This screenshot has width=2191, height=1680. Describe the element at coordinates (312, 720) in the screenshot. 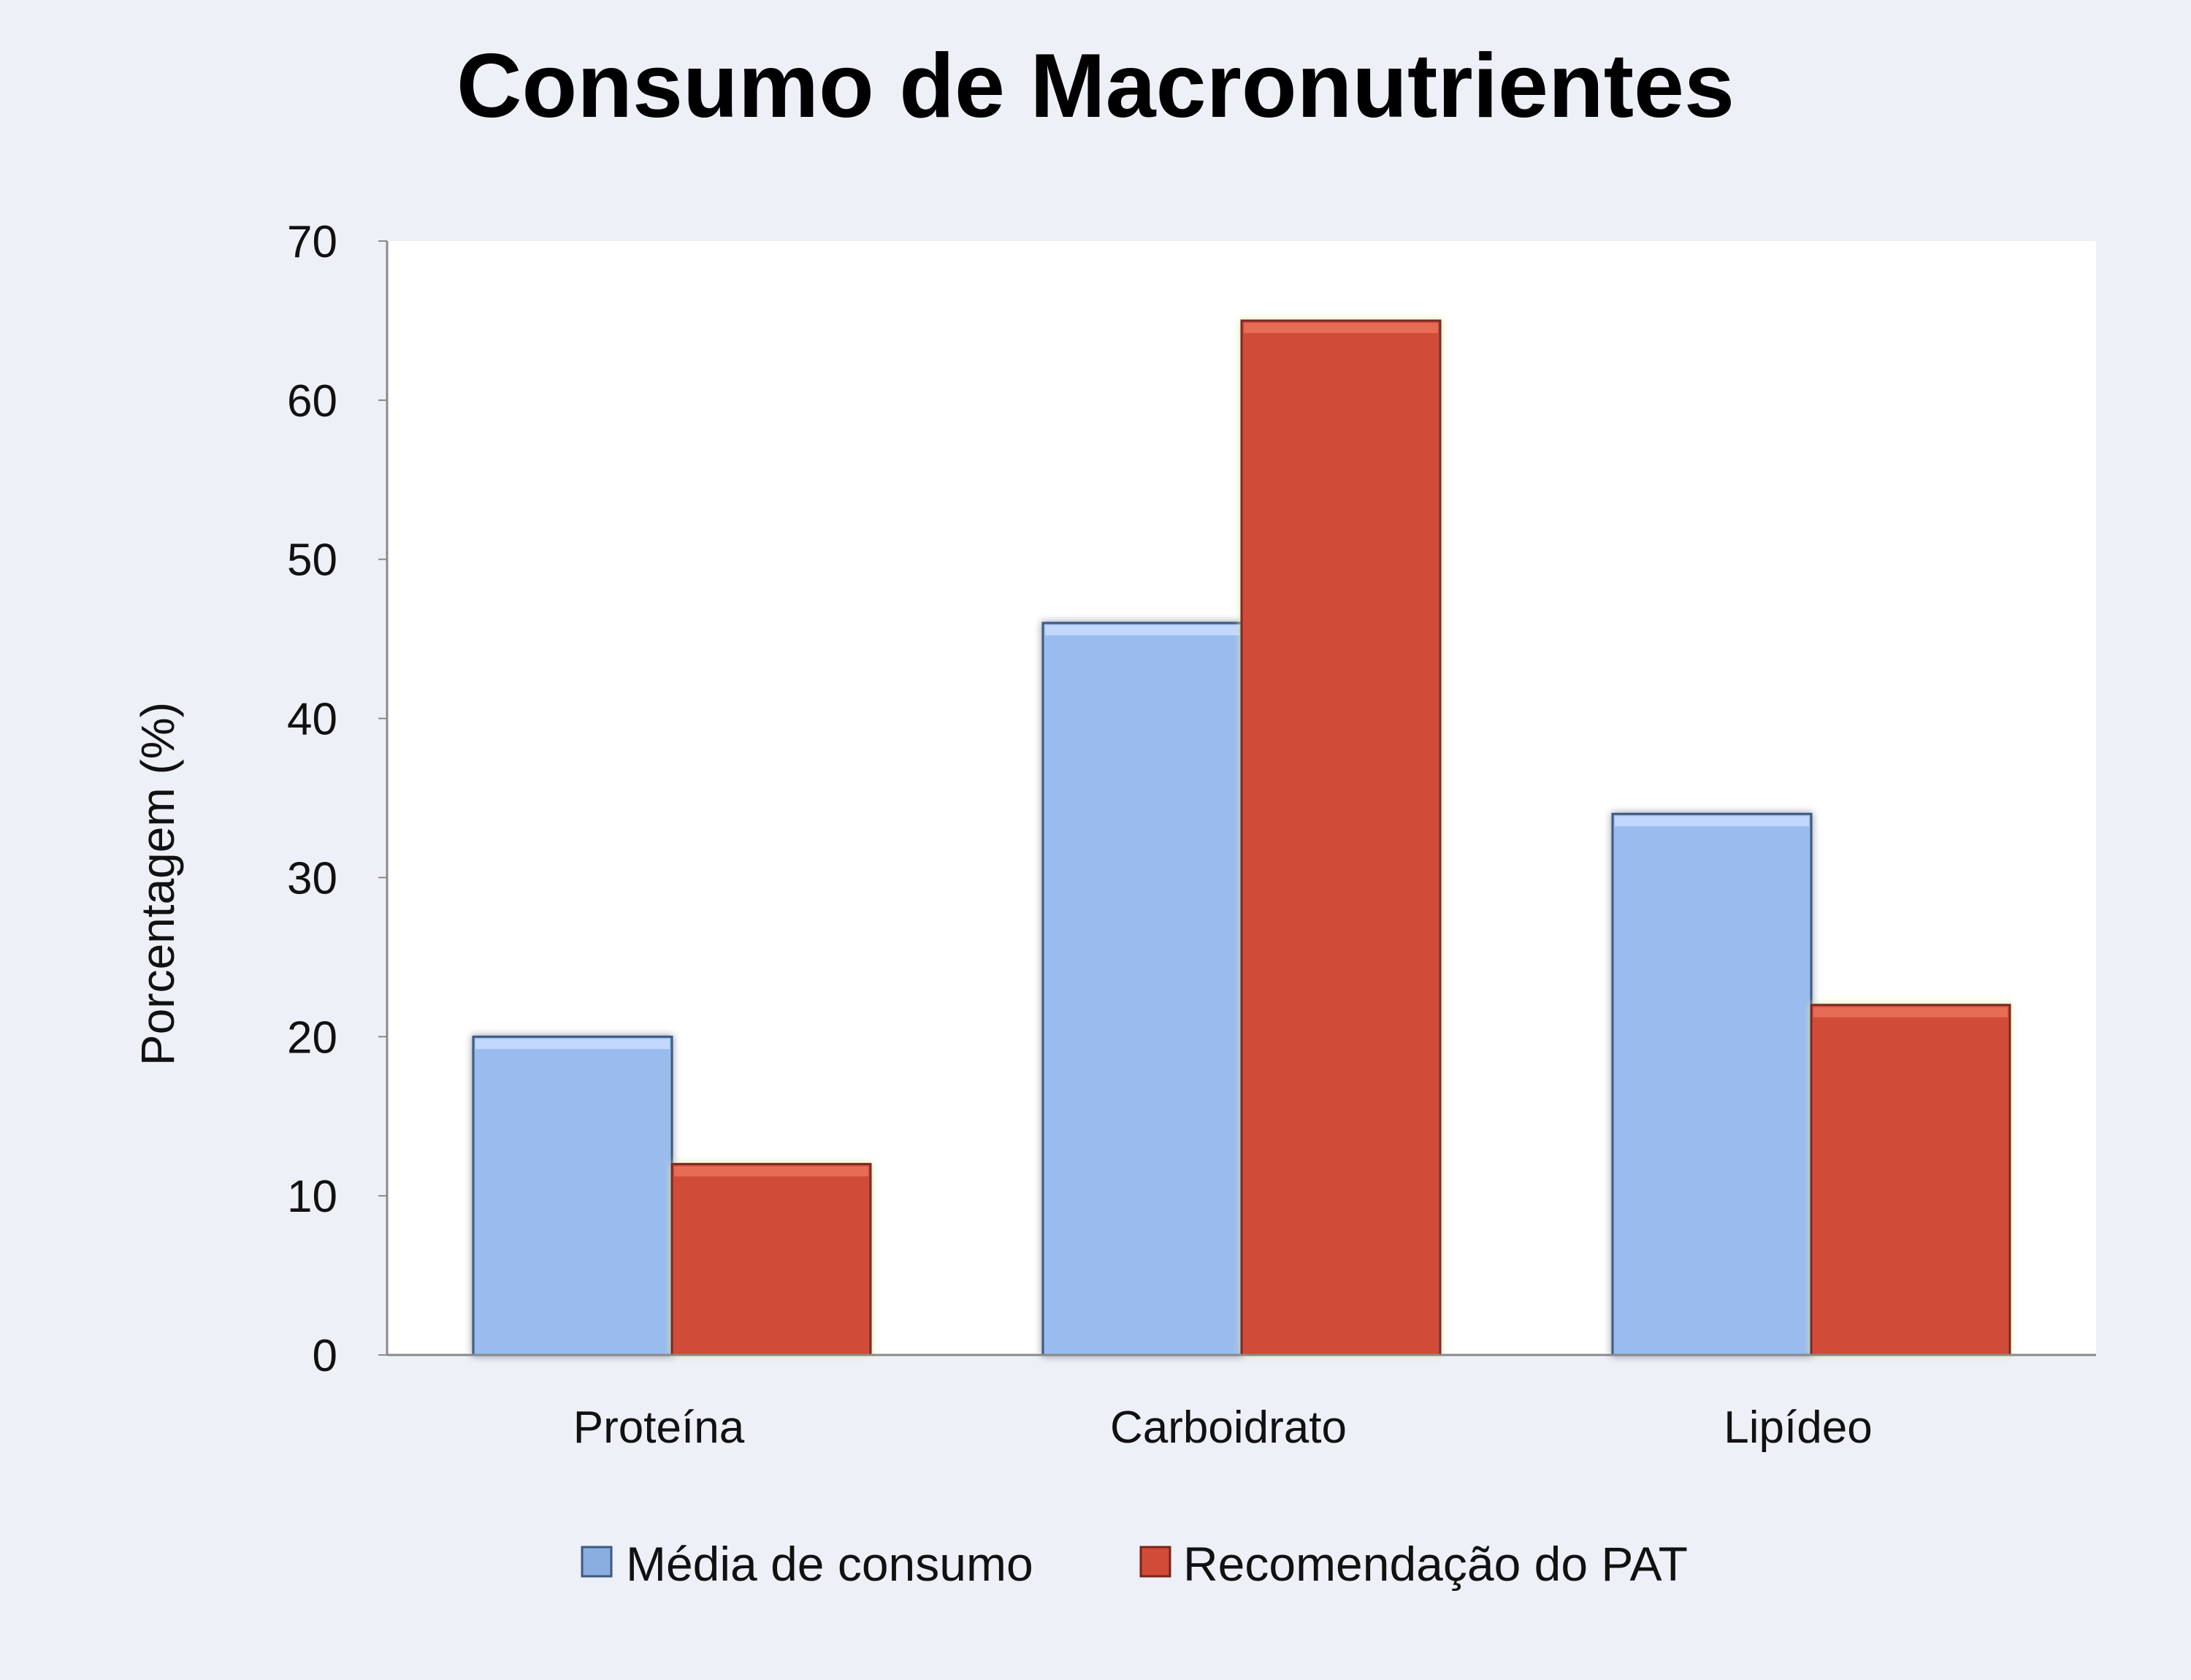

I see `y-tick-label: 40` at that location.